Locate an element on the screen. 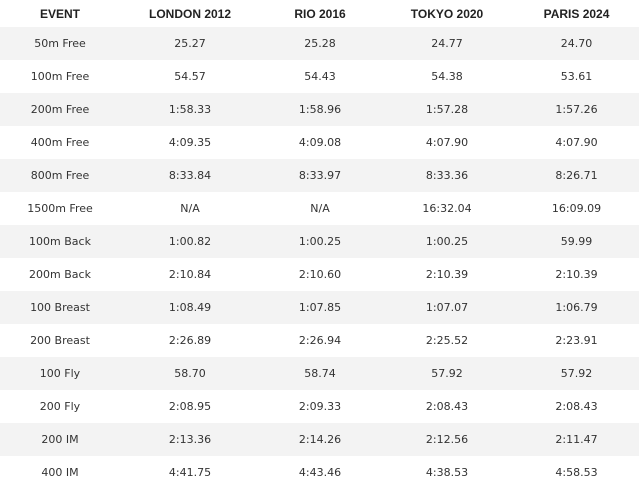 The width and height of the screenshot is (639, 489). time-cell: 24.70 is located at coordinates (576, 43).